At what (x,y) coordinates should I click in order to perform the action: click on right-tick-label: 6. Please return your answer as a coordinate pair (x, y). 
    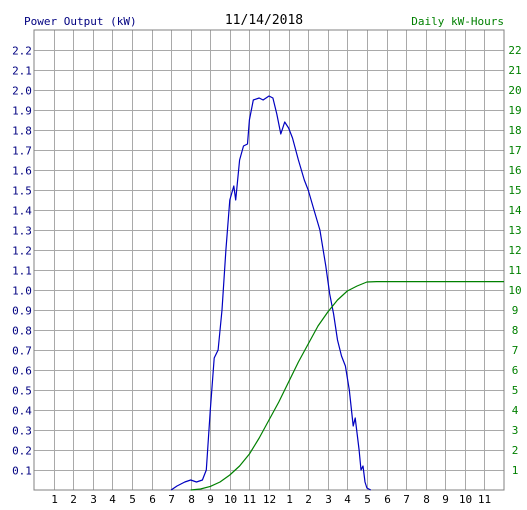
    Looking at the image, I should click on (515, 370).